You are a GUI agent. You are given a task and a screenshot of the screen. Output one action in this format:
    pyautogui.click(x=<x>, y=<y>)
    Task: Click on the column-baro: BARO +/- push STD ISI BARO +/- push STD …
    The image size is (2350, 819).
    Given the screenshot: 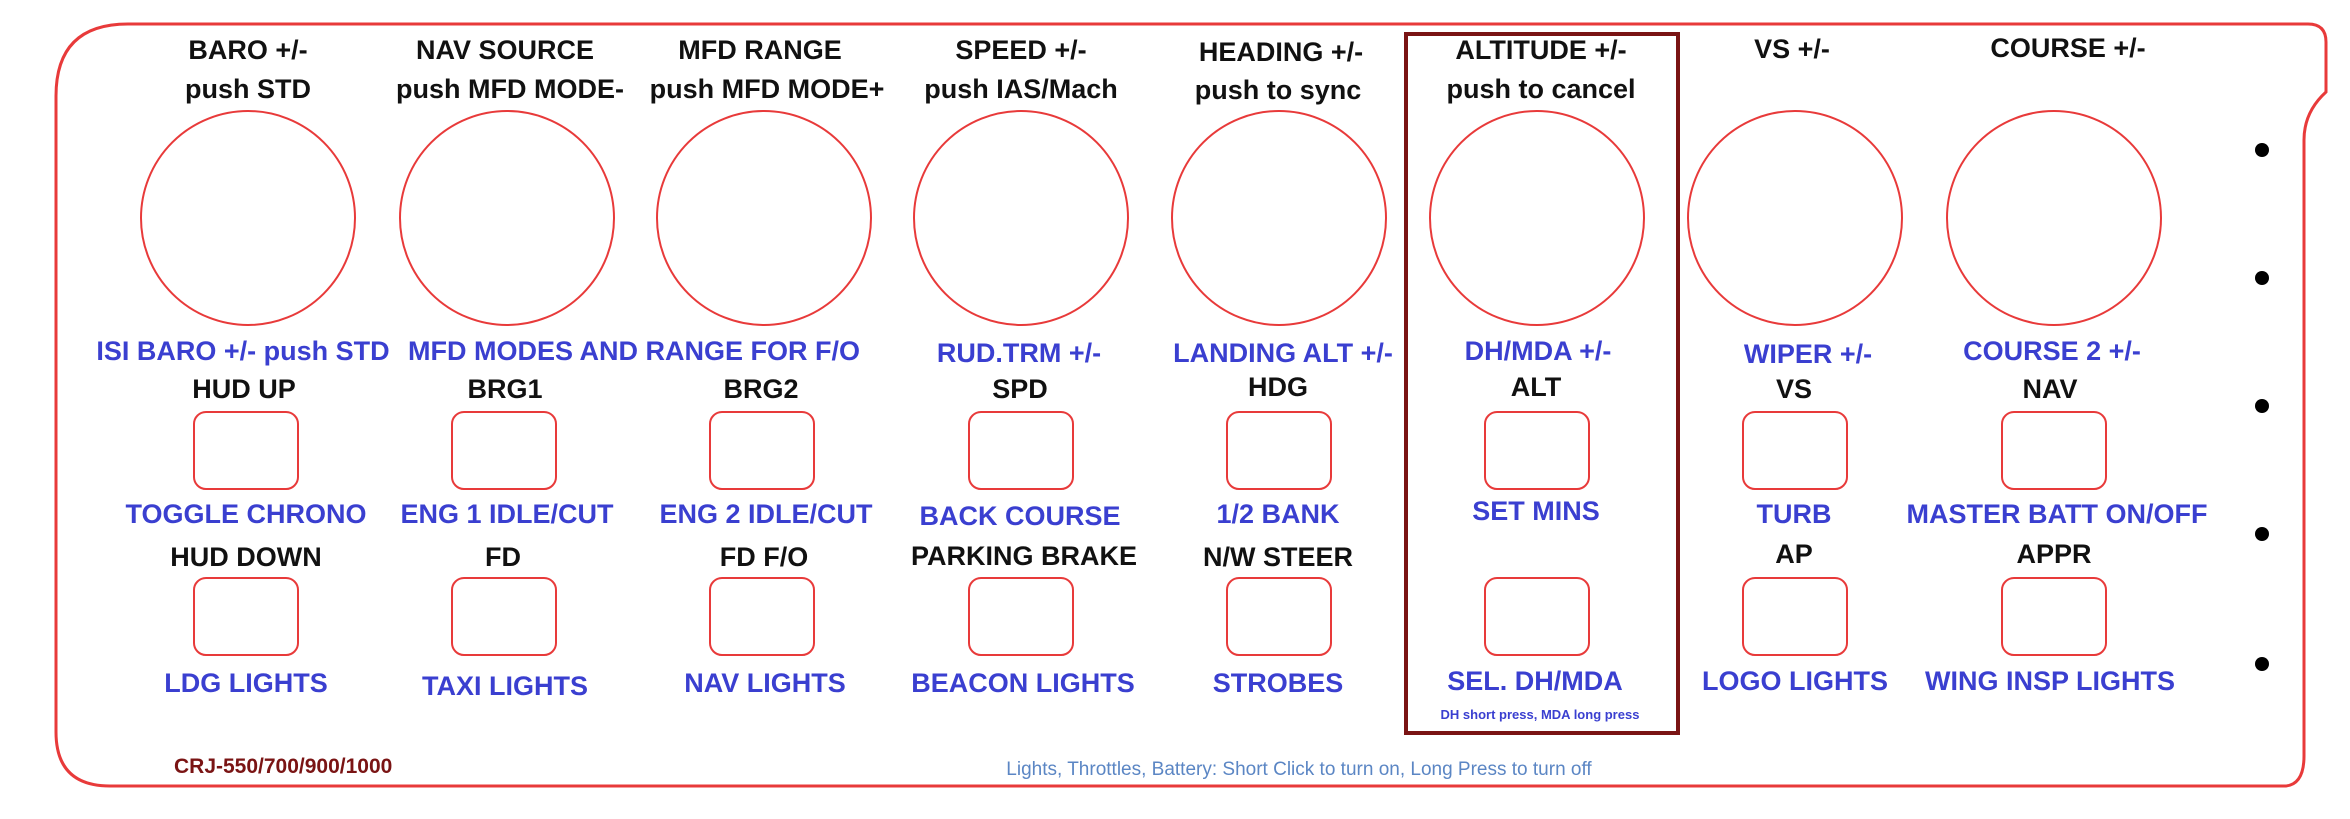 What is the action you would take?
    pyautogui.click(x=242, y=366)
    